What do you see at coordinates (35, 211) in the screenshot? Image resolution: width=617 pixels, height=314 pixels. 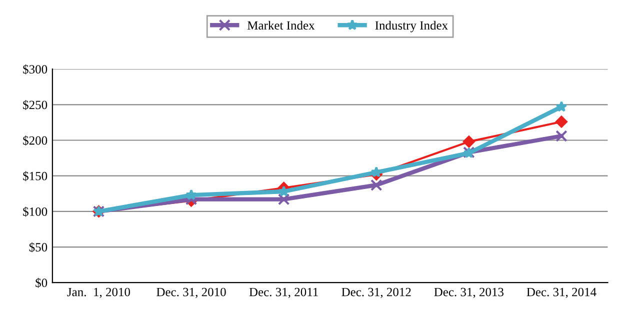 I see `y-tick-label: $100` at bounding box center [35, 211].